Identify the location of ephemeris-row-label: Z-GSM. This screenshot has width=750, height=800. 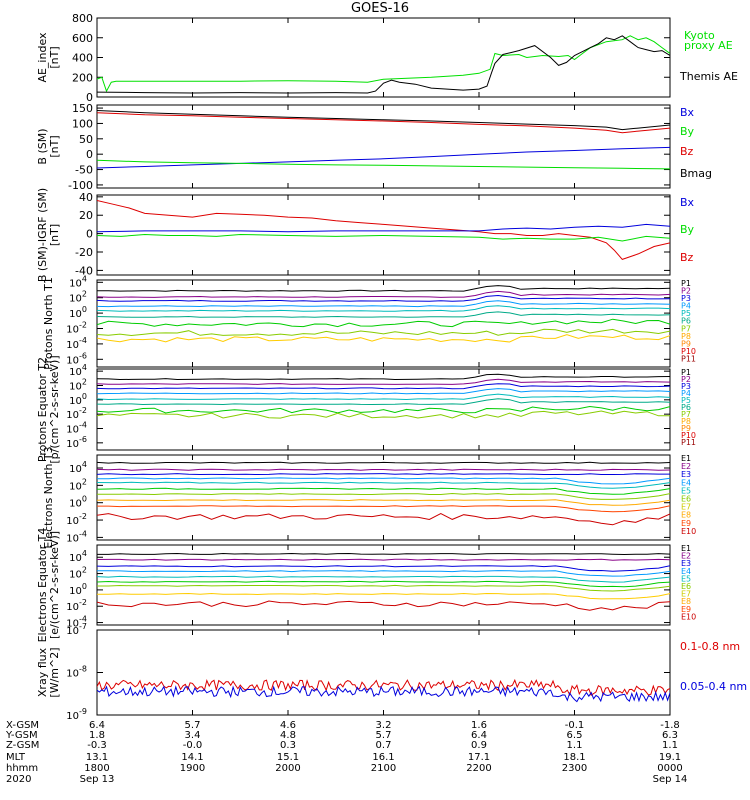
(22, 745).